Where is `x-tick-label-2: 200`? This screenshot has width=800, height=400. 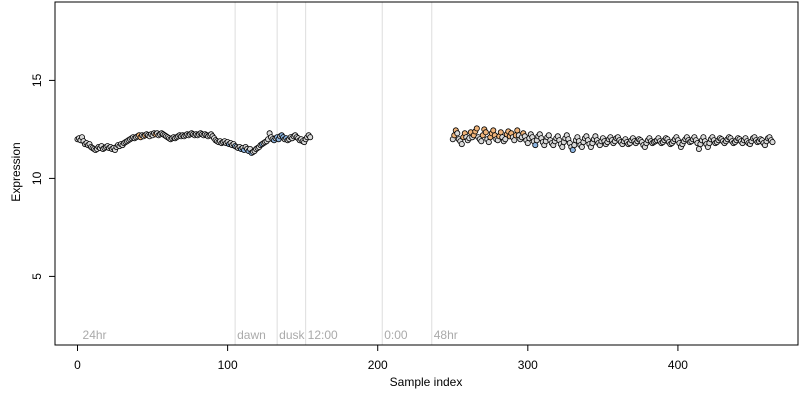
x-tick-label-2: 200 is located at coordinates (378, 365).